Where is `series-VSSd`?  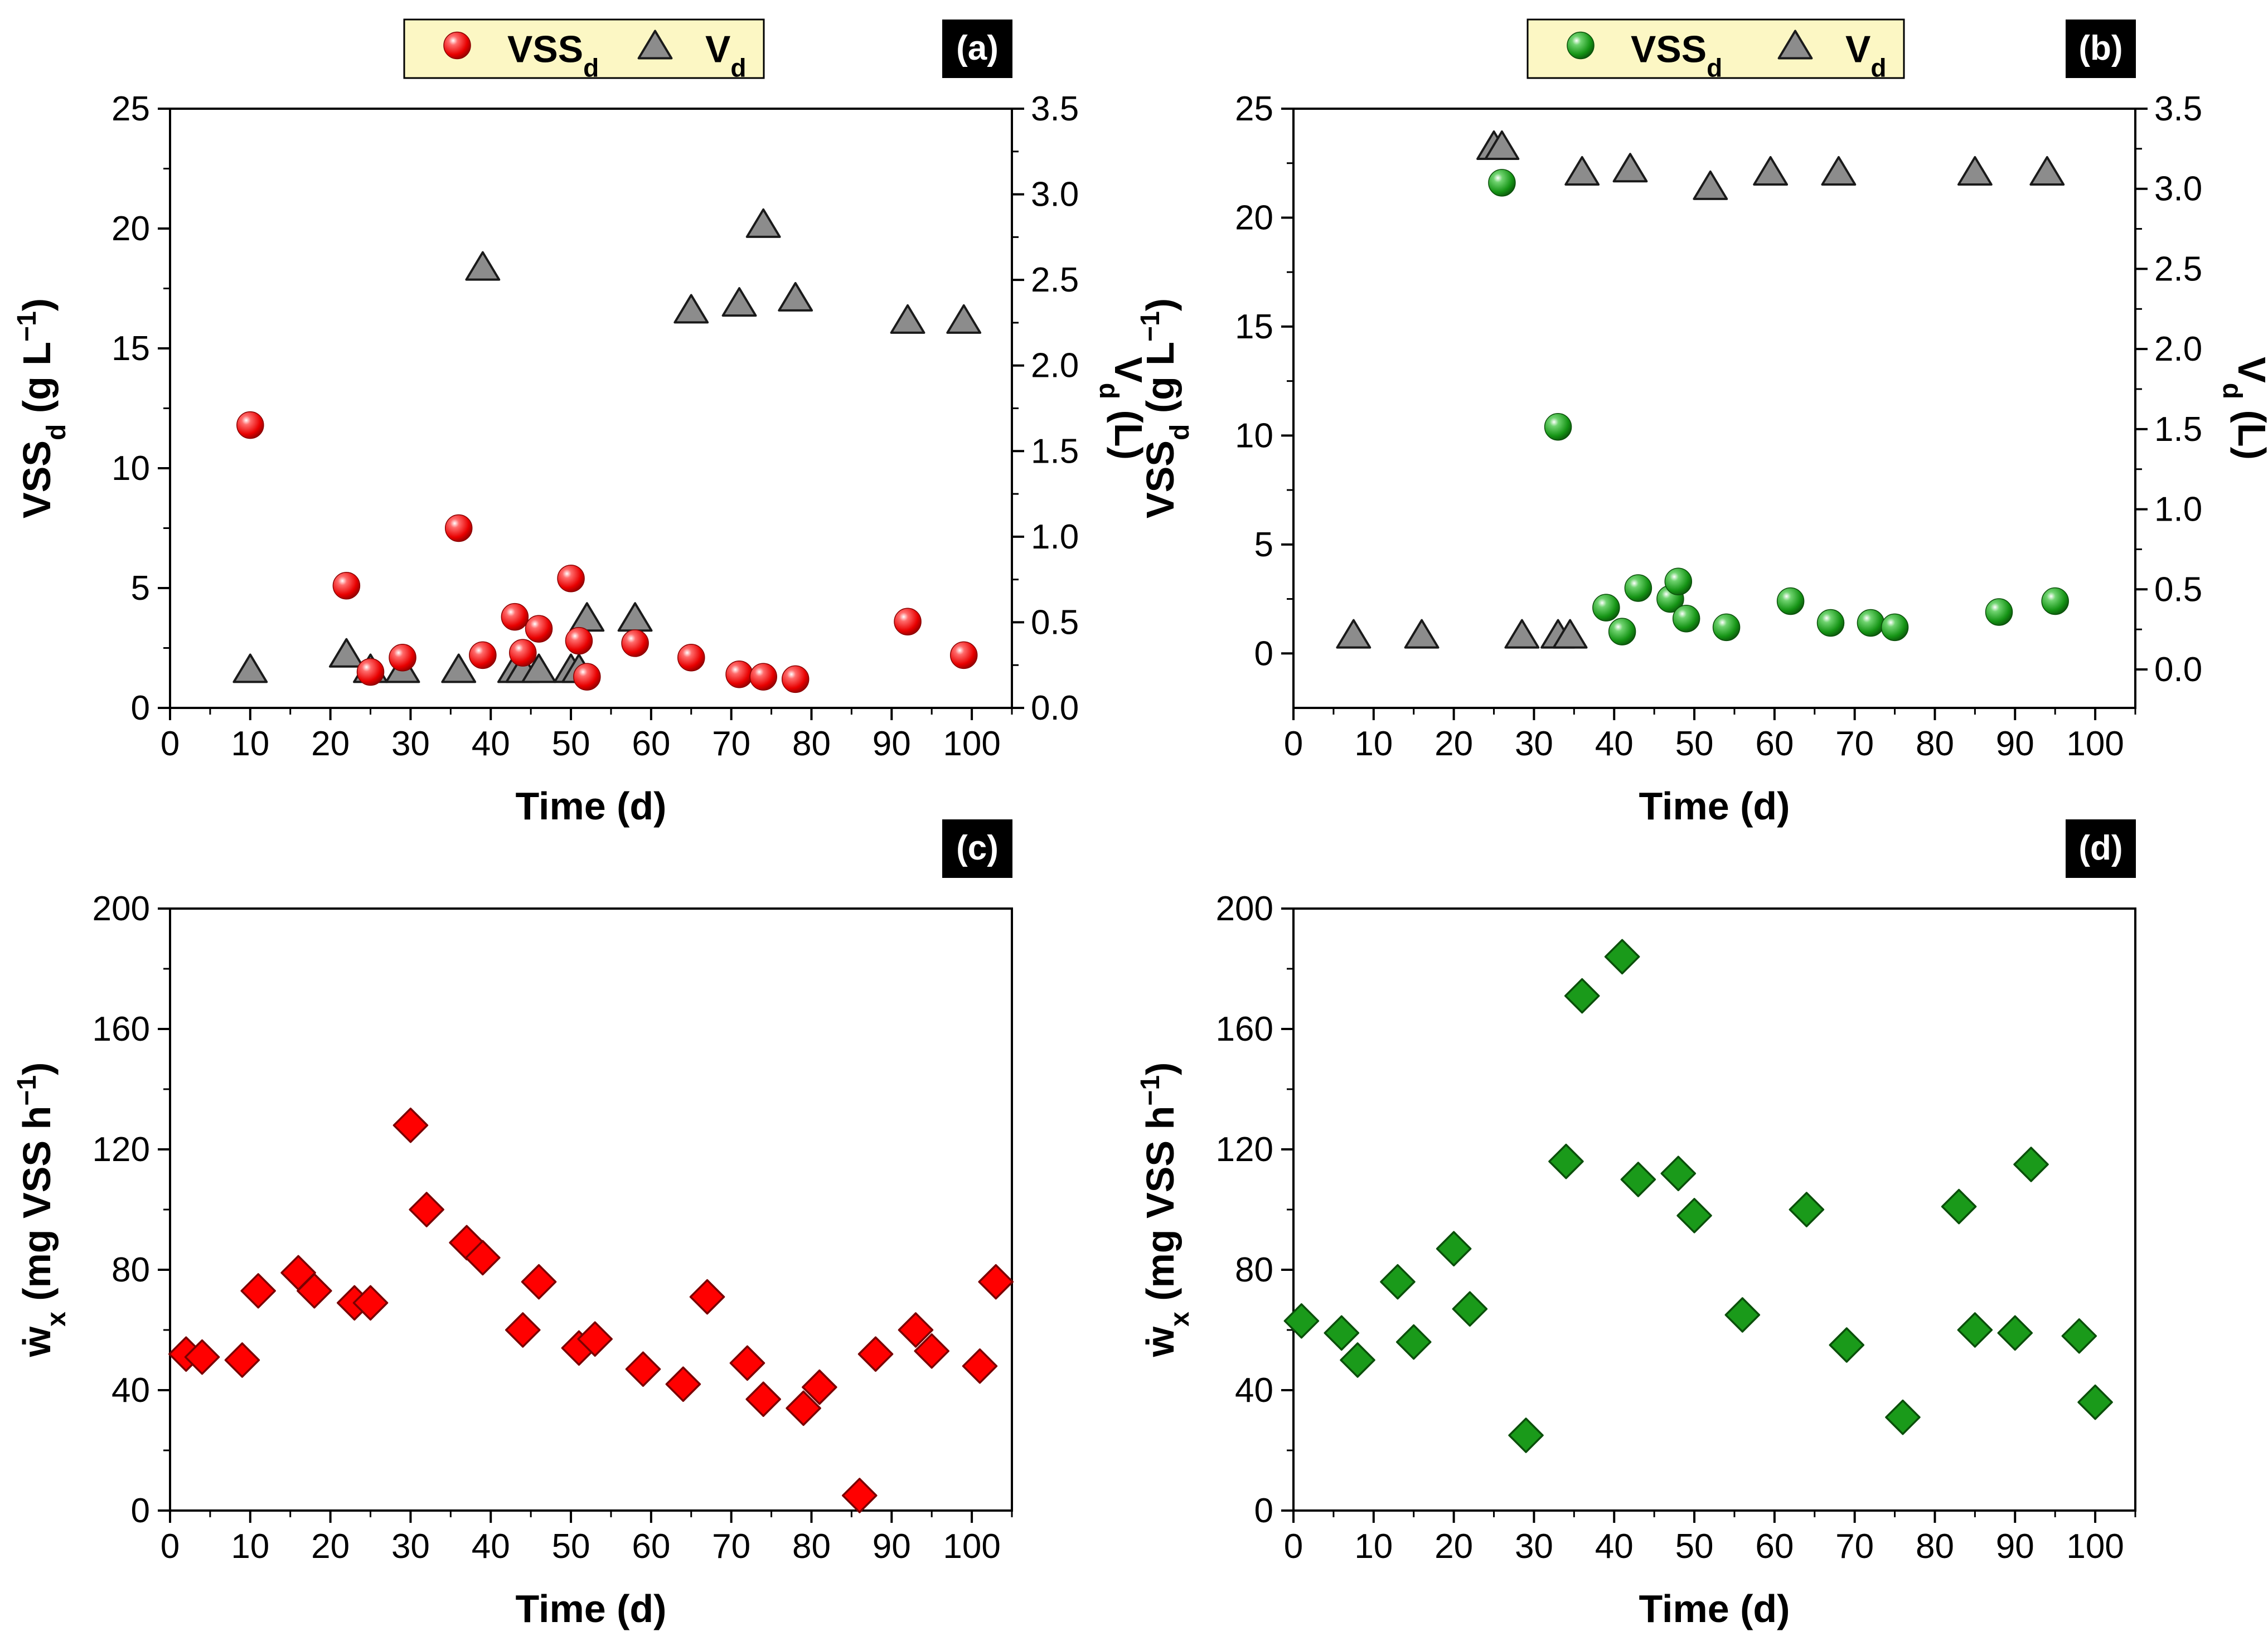
series-VSSd is located at coordinates (1779, 407).